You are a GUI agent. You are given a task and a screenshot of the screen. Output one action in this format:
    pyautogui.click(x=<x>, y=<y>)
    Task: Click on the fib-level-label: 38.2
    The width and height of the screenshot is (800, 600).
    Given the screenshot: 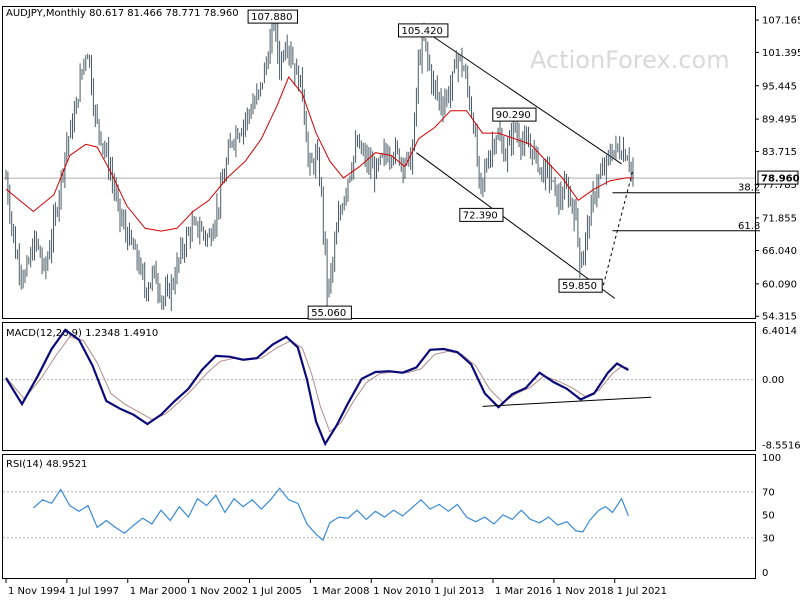 What is the action you would take?
    pyautogui.click(x=749, y=188)
    